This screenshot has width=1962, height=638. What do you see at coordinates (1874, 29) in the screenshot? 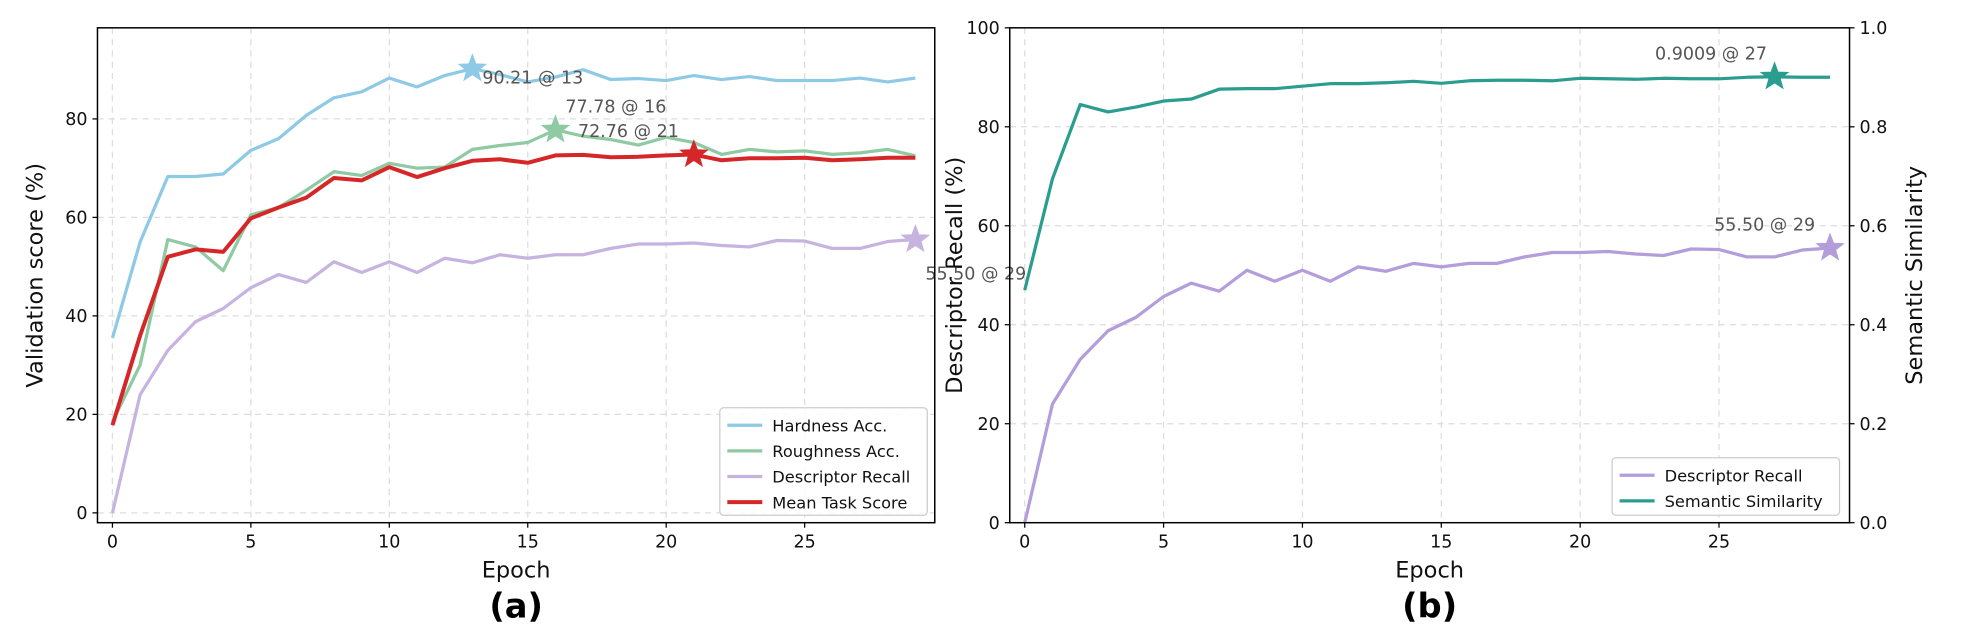
I see `y-right-tick-label: 1.0` at bounding box center [1874, 29].